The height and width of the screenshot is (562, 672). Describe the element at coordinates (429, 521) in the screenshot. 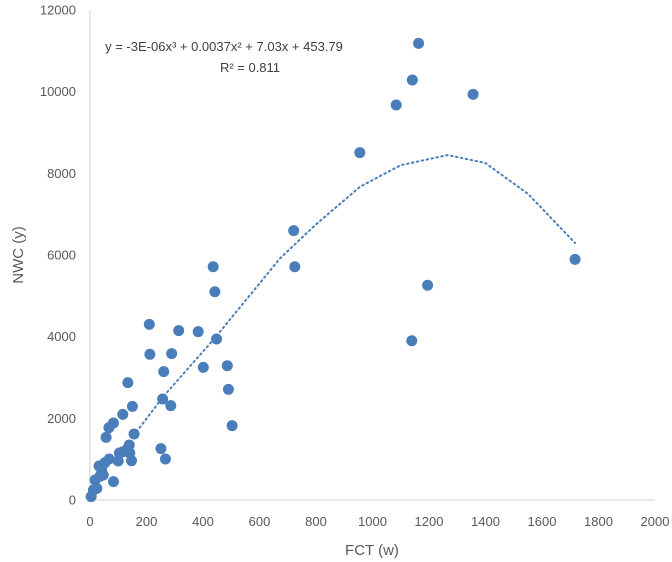

I see `x-tick-label: 1200` at that location.